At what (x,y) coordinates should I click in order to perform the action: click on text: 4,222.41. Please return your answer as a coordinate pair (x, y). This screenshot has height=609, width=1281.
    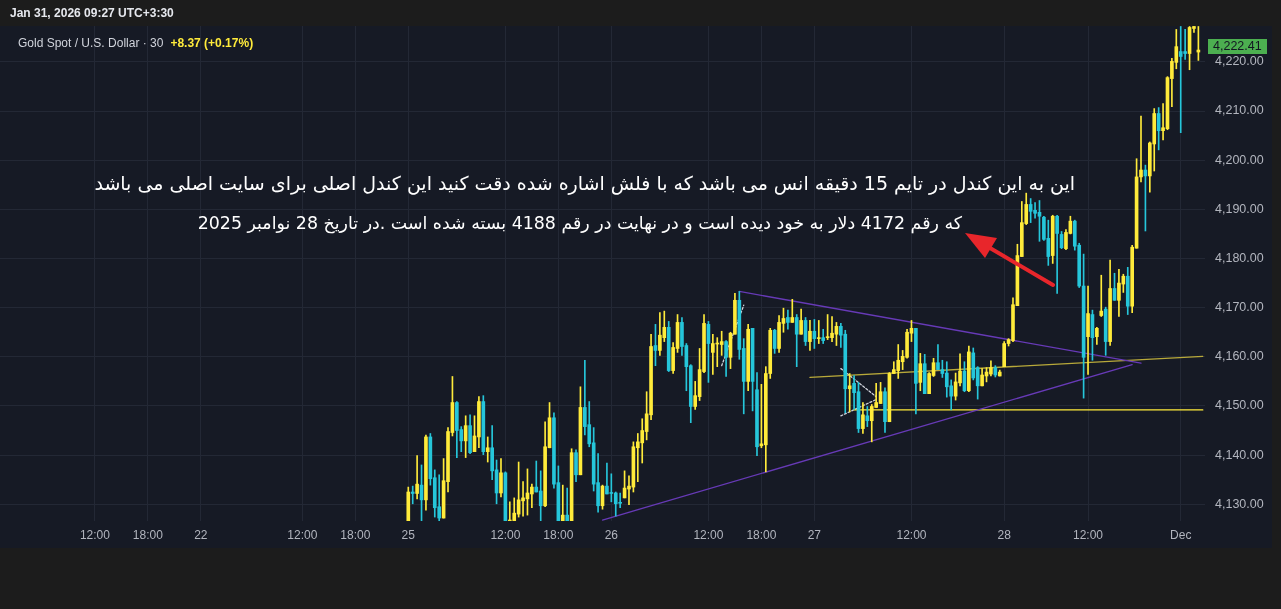
    Looking at the image, I should click on (1237, 46).